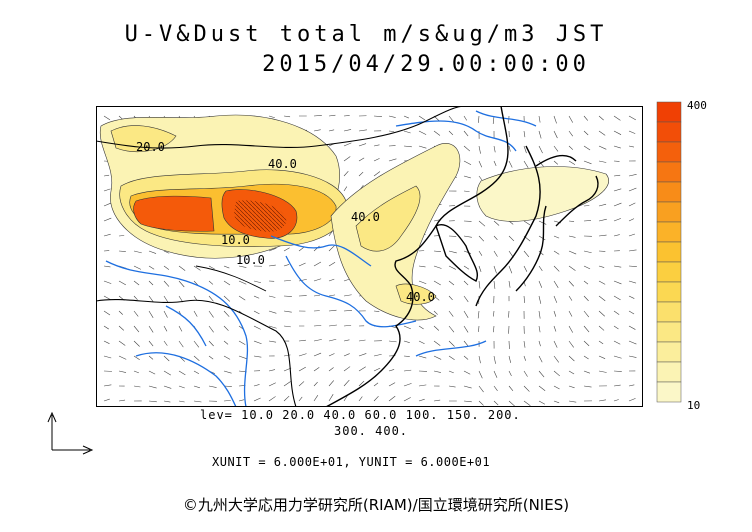  What do you see at coordinates (235, 240) in the screenshot?
I see `contour-label: 10.0` at bounding box center [235, 240].